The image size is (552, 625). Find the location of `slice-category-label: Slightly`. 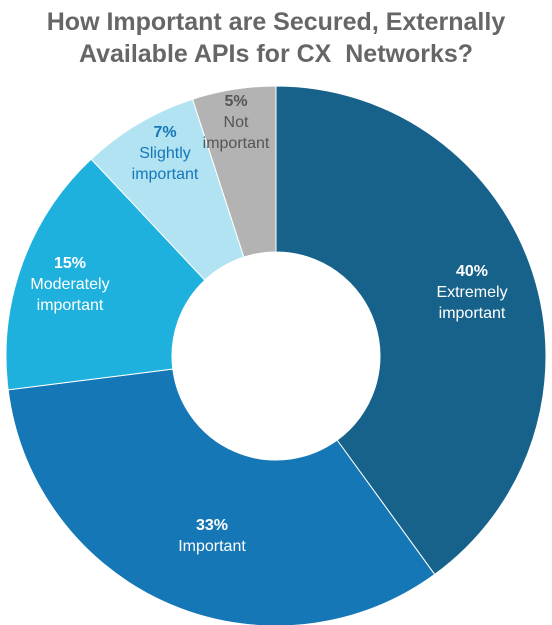

slice-category-label: Slightly is located at coordinates (165, 153).